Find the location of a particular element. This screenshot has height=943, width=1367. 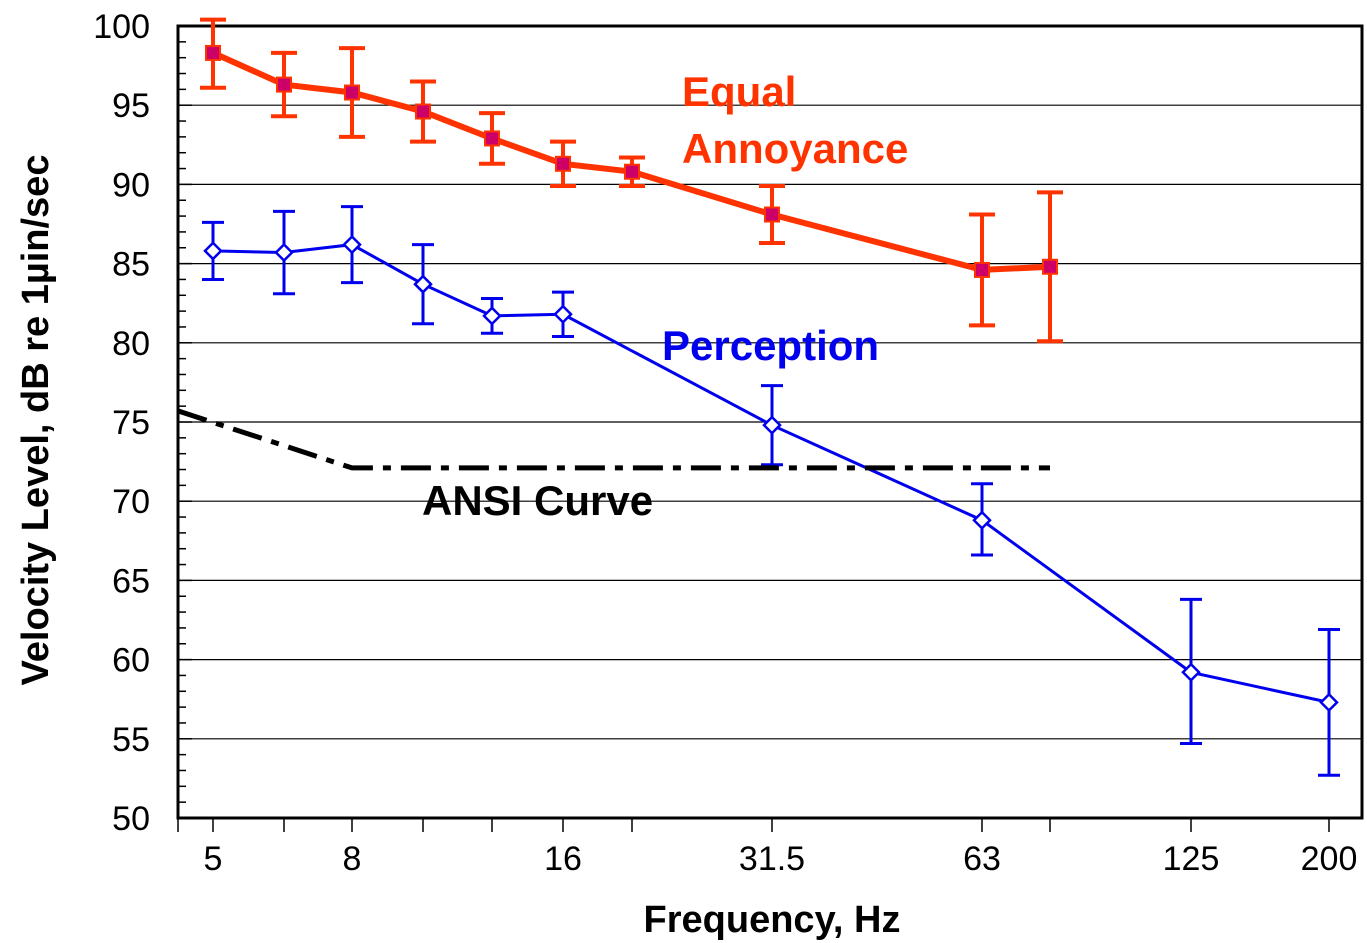

equal-label-line1: Equal is located at coordinates (739, 91).